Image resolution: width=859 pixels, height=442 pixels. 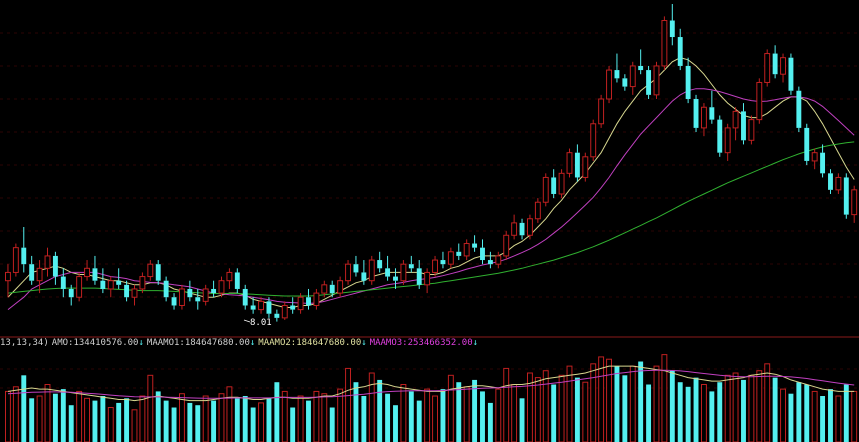 I want to click on volume-indicator-label: AMO:134410576.00, so click(x=95, y=343).